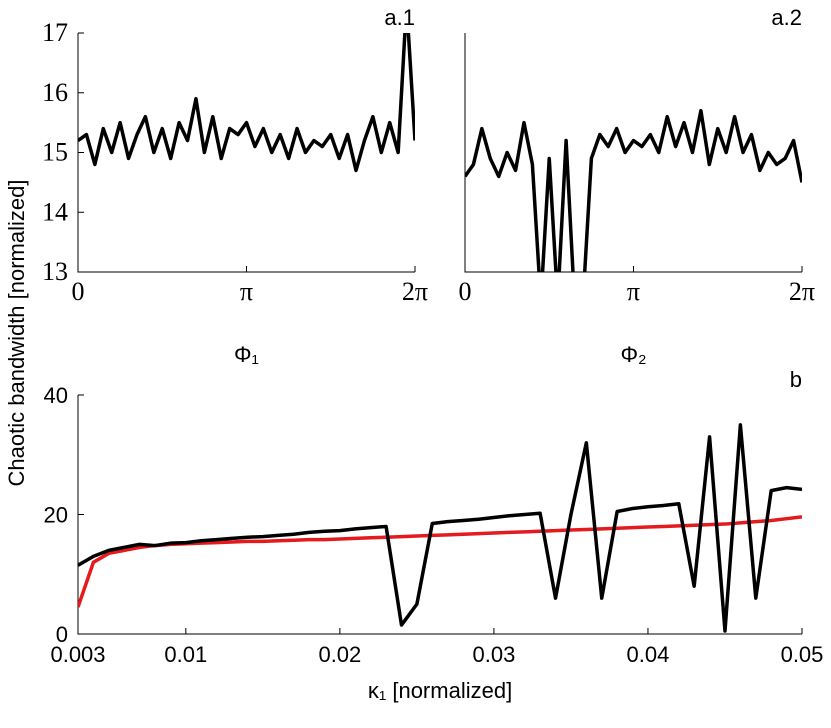  Describe the element at coordinates (339, 654) in the screenshot. I see `x-tick-label: 0.02` at that location.